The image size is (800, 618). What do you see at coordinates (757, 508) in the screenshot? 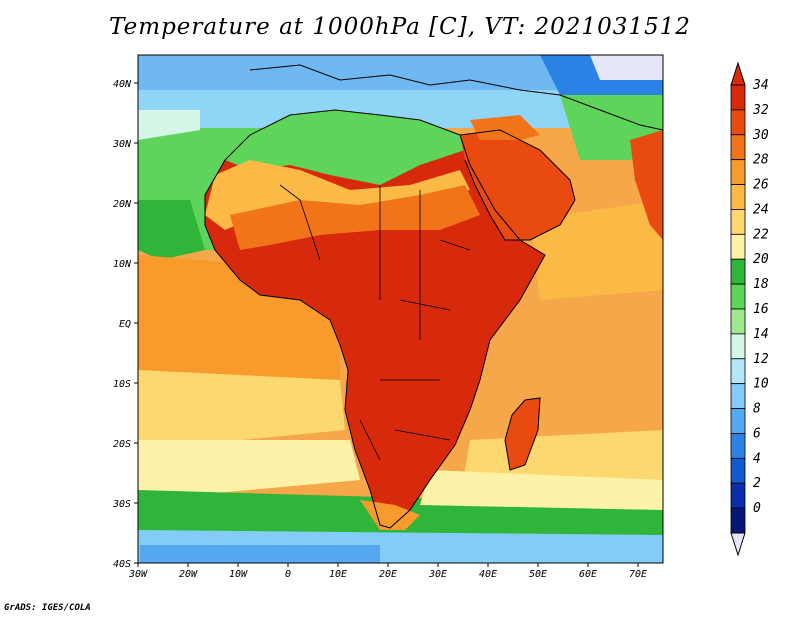
I see `colorbar-label: 0` at bounding box center [757, 508].